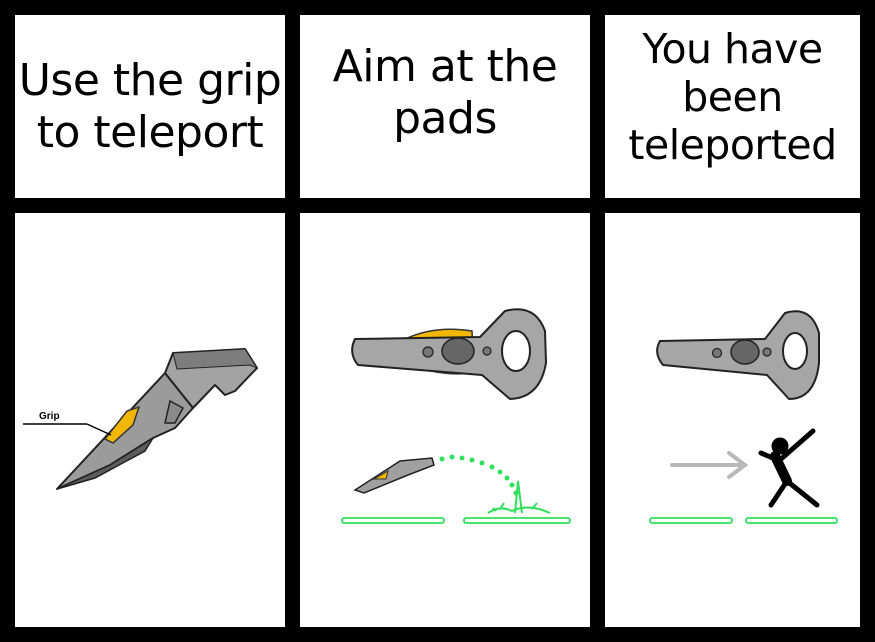 This screenshot has height=642, width=875. I want to click on arrow-icon, so click(709, 465).